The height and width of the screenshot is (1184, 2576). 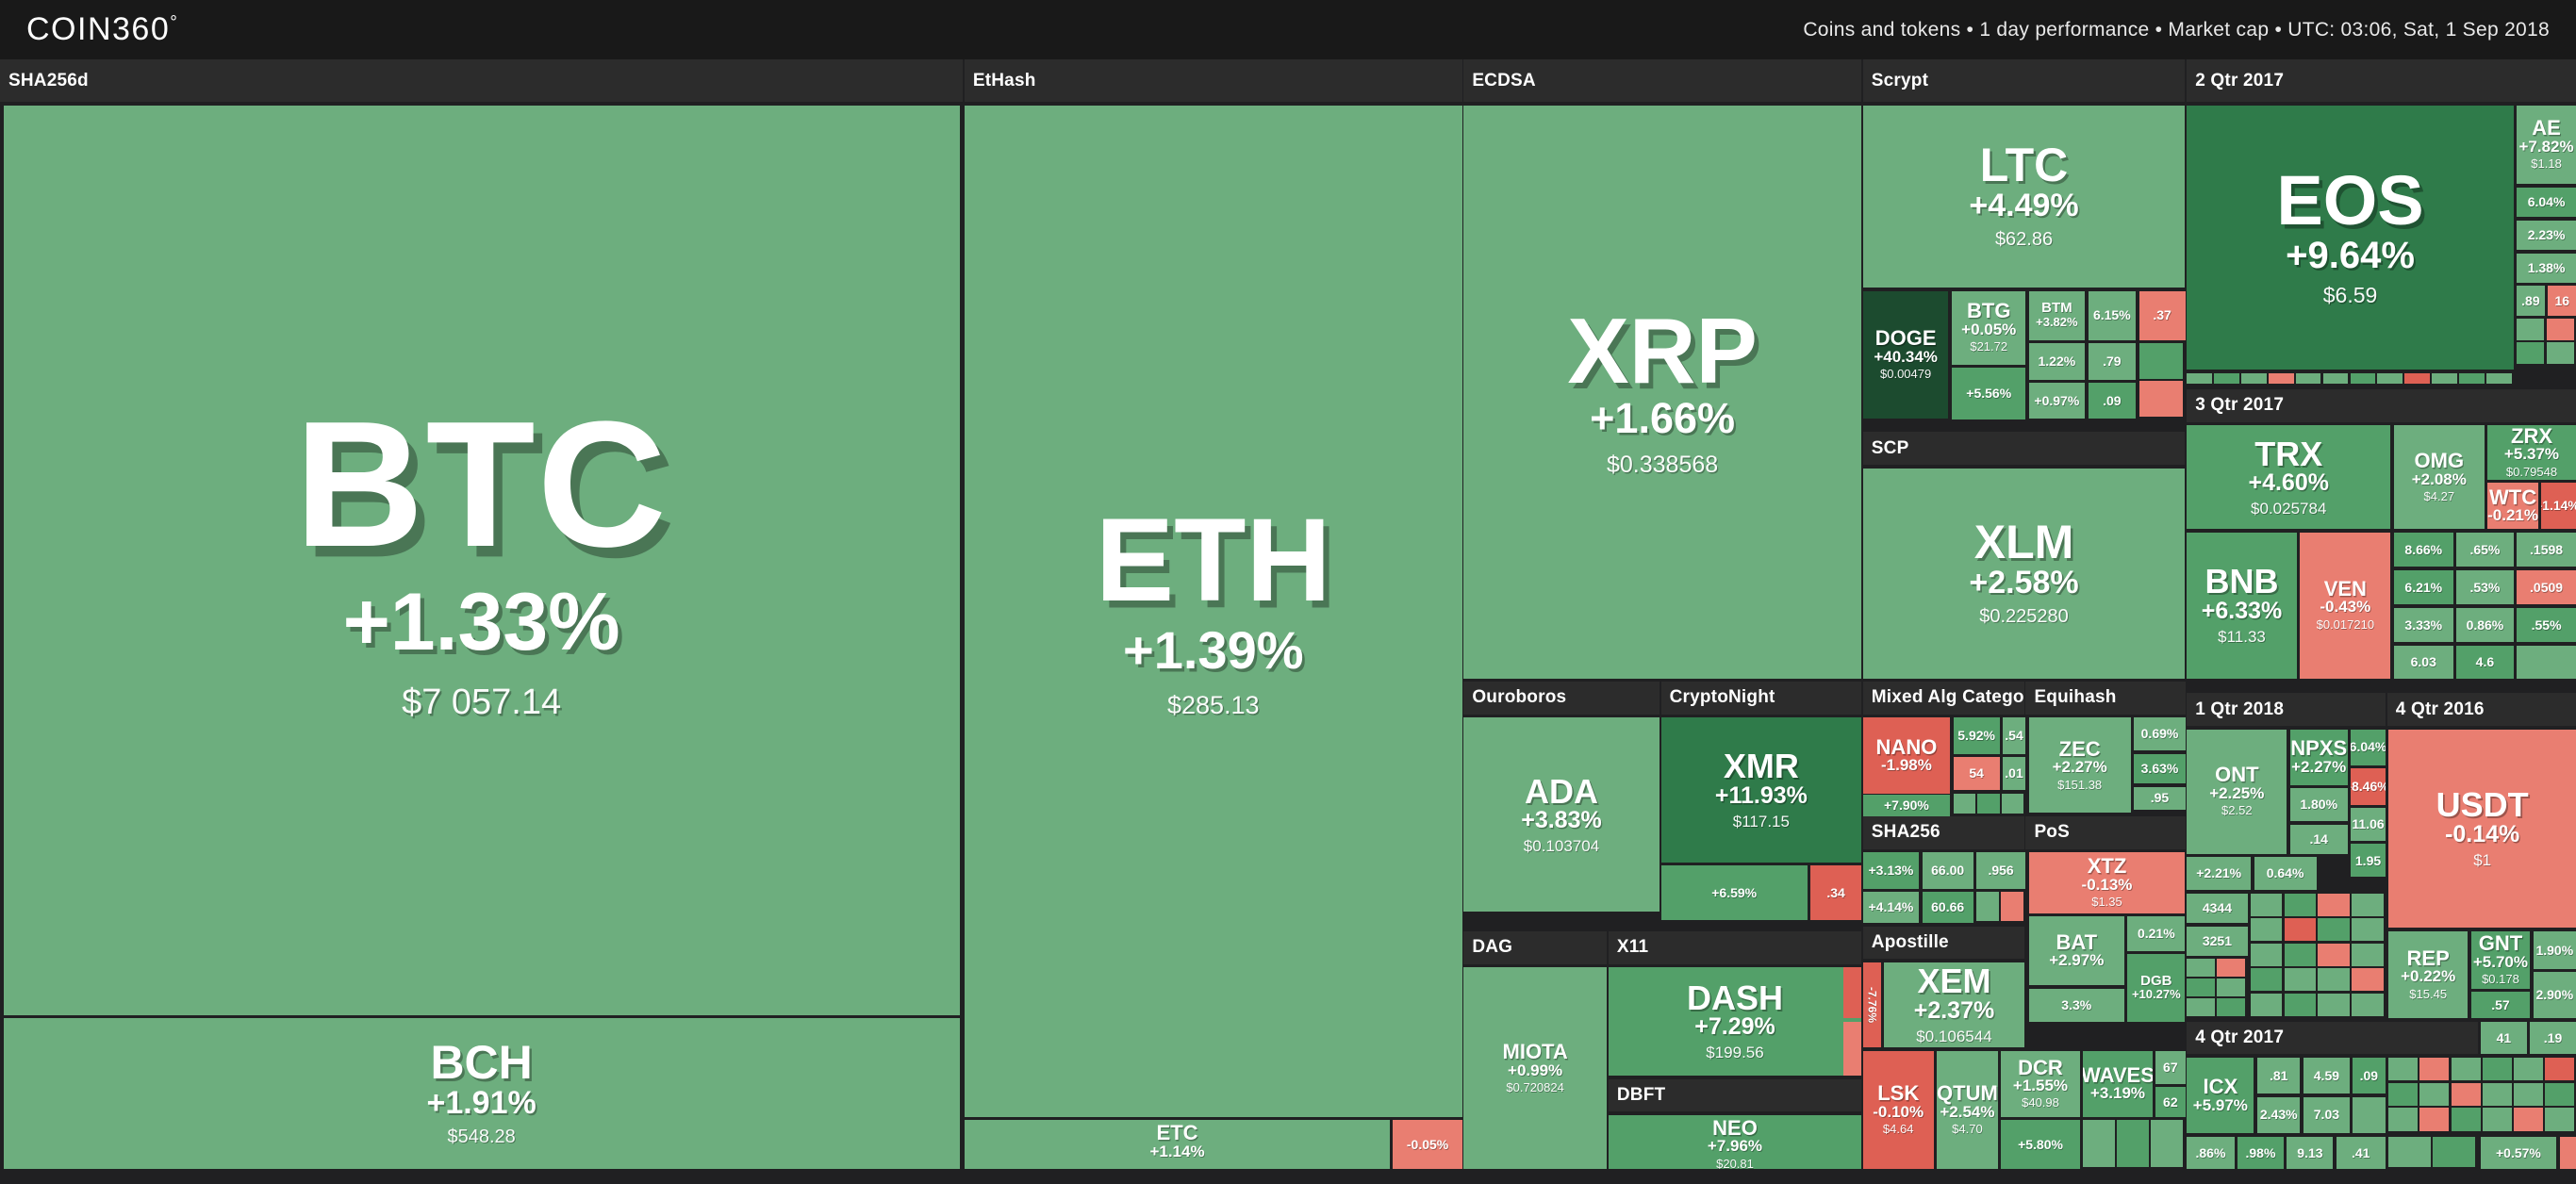 What do you see at coordinates (2162, 315) in the screenshot?
I see `tile-37: .37` at bounding box center [2162, 315].